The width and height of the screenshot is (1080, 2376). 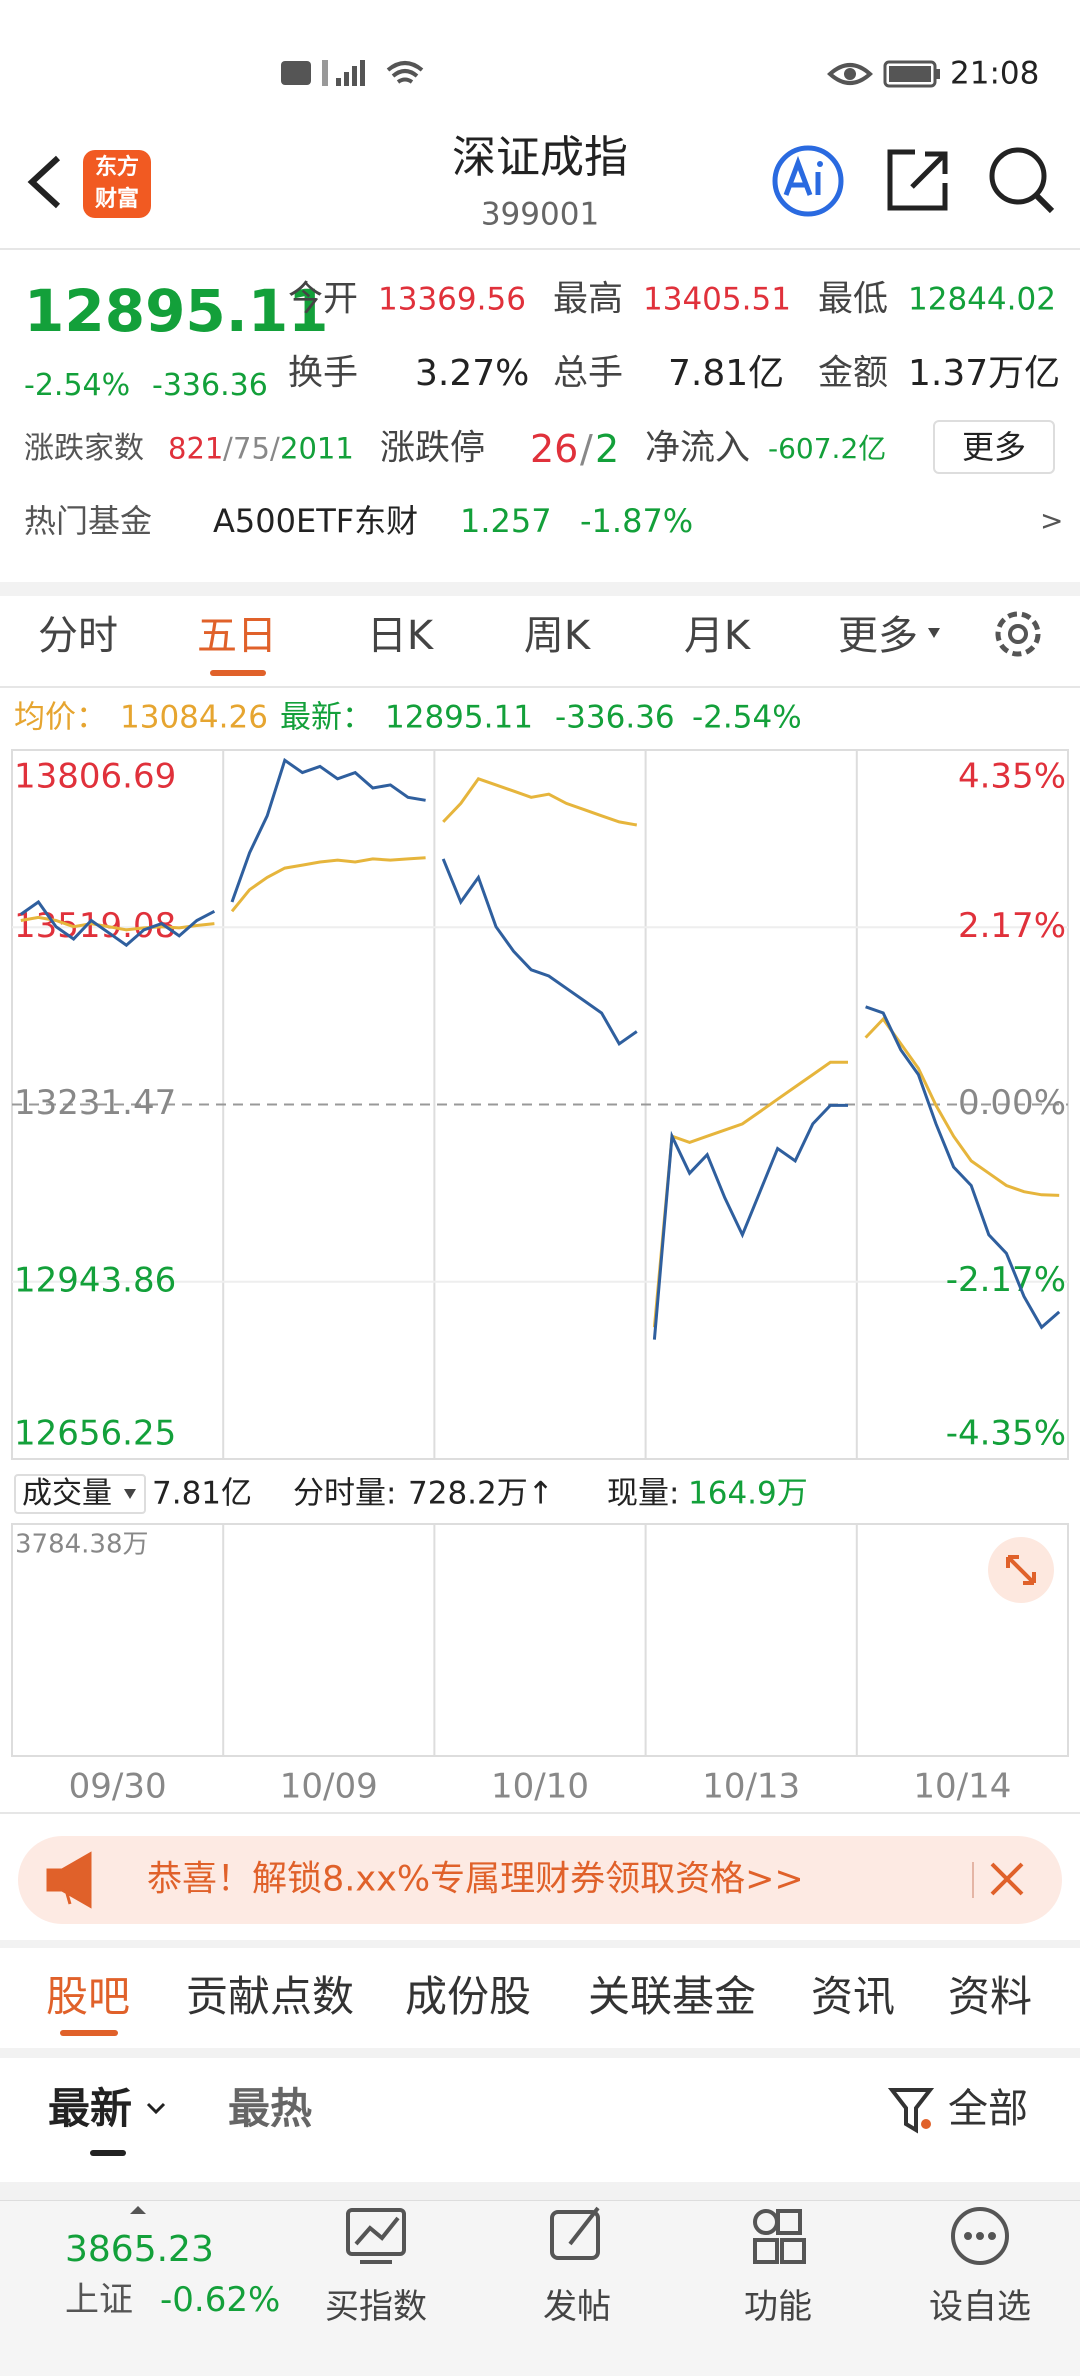 I want to click on limit-value: 2, so click(x=607, y=449).